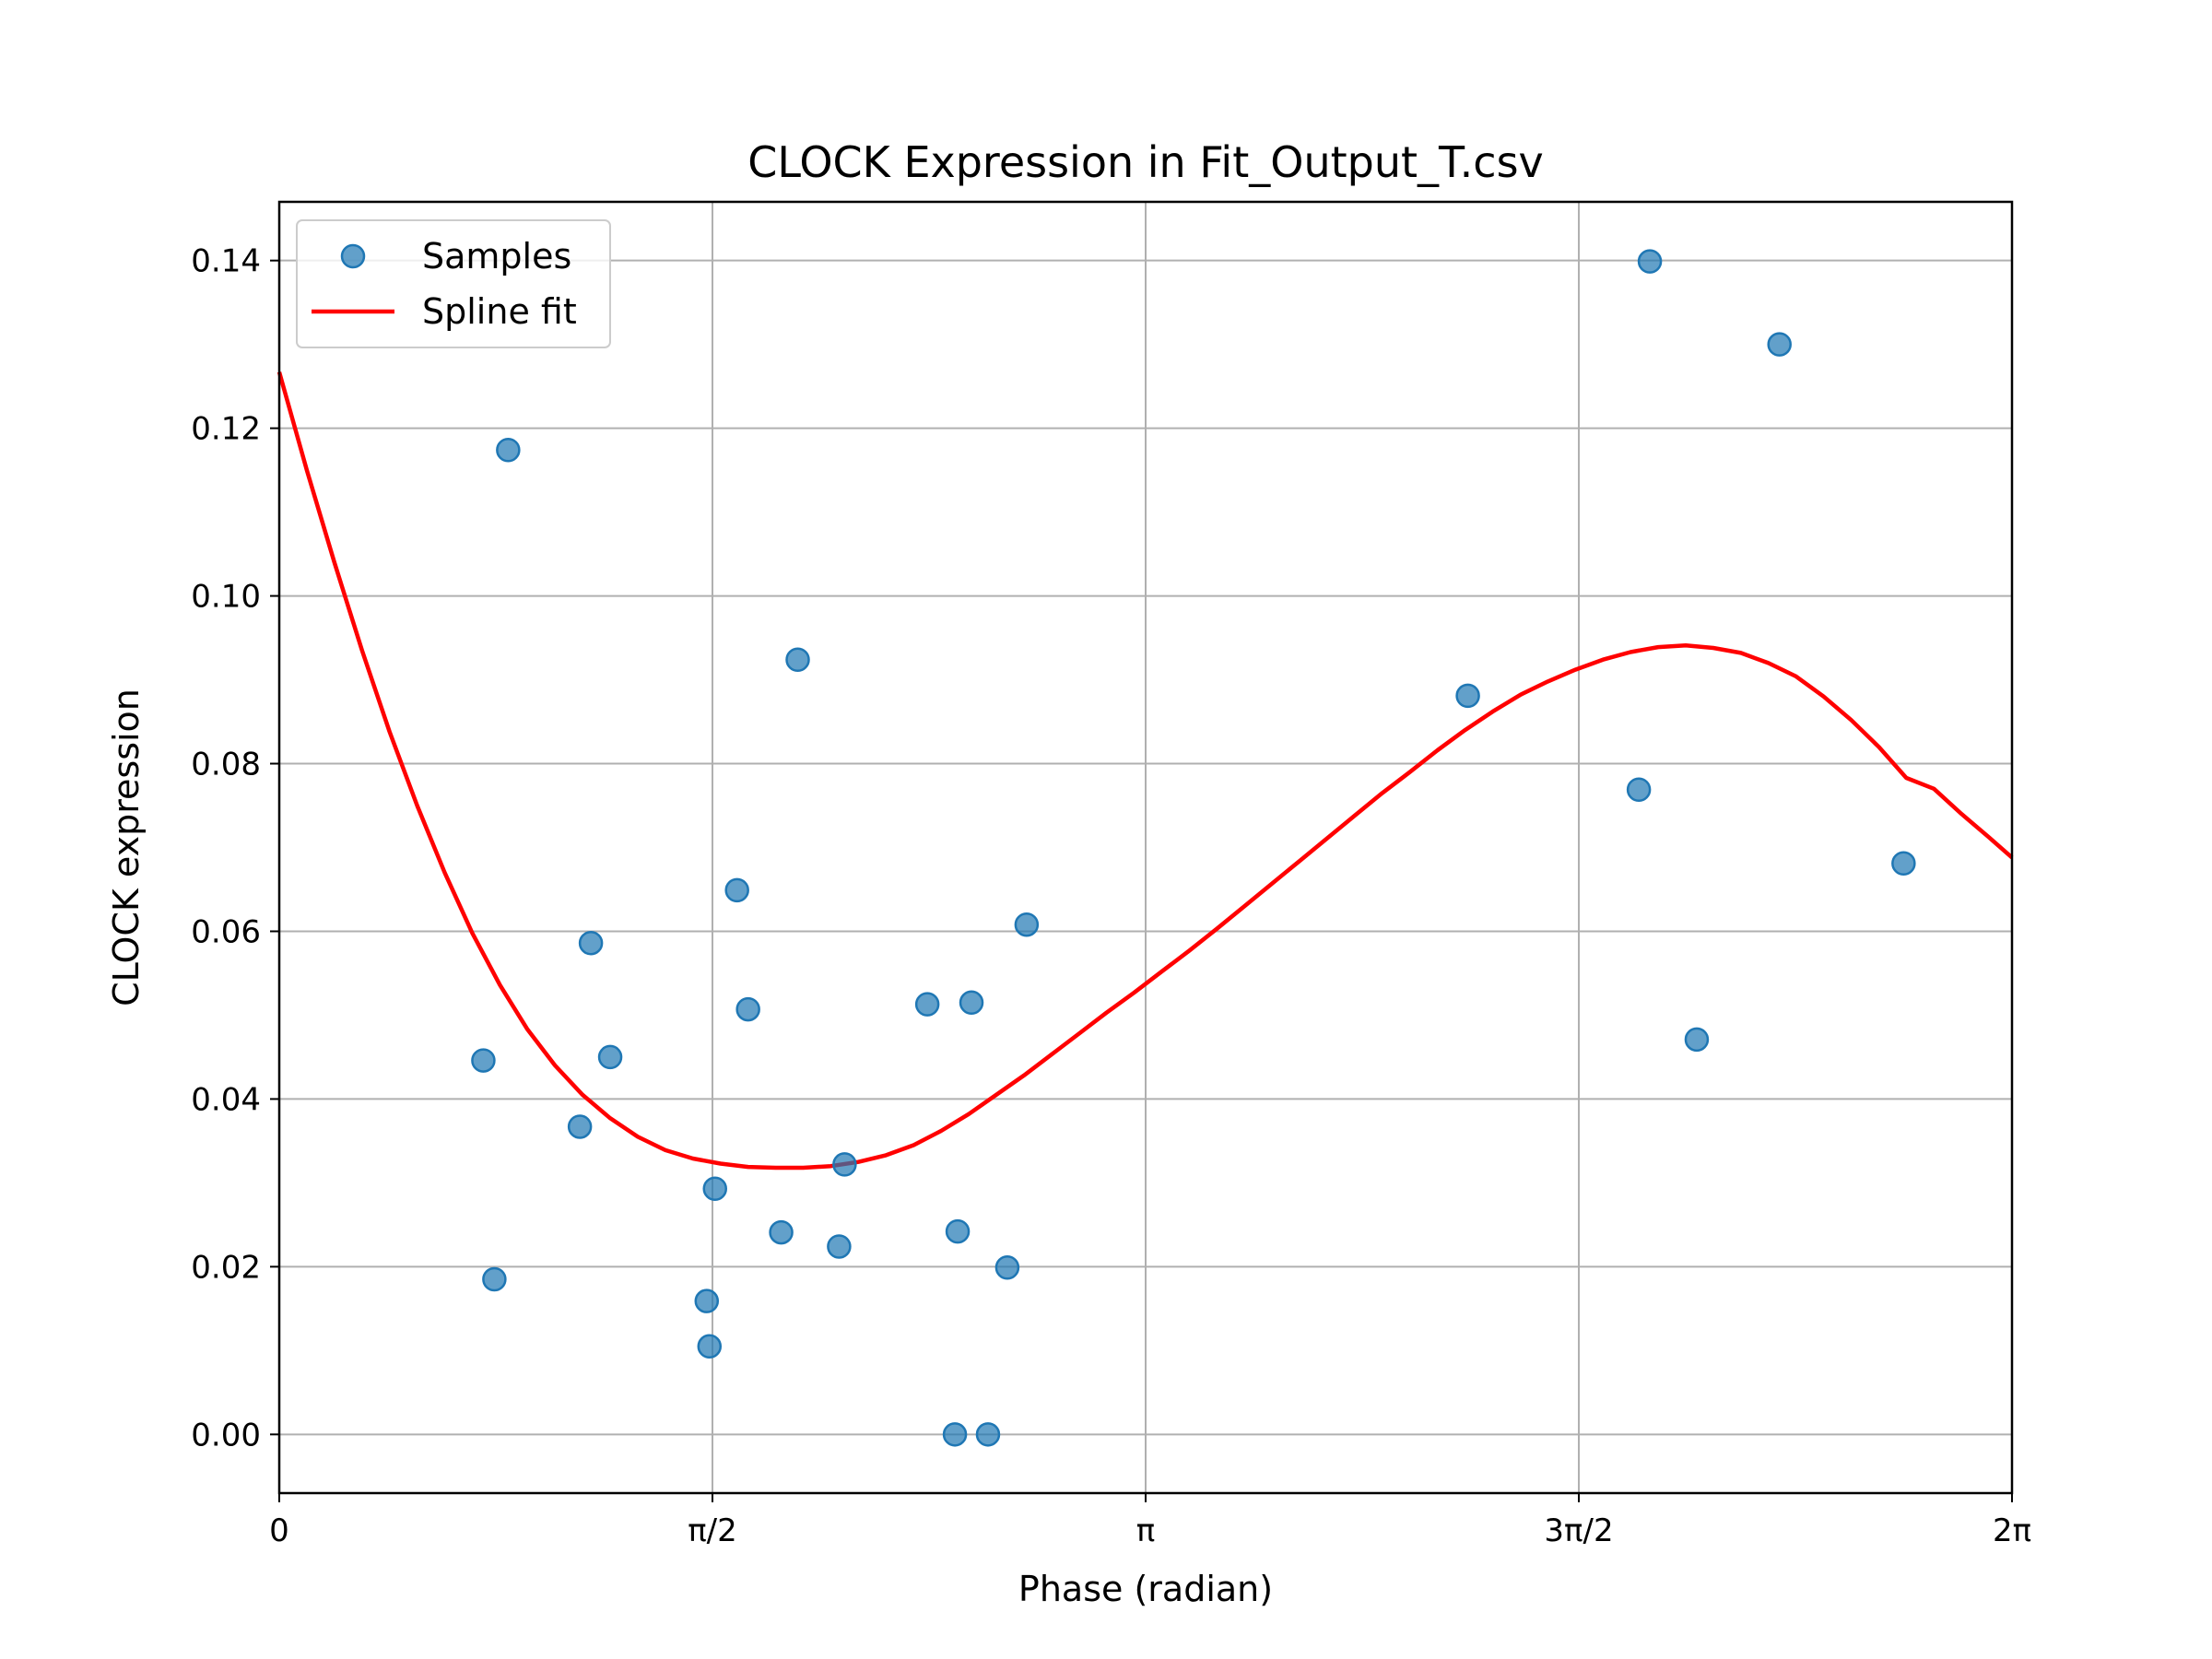 The height and width of the screenshot is (1659, 2212). What do you see at coordinates (1145, 1589) in the screenshot?
I see `x-axis-label: Phase (radian)` at bounding box center [1145, 1589].